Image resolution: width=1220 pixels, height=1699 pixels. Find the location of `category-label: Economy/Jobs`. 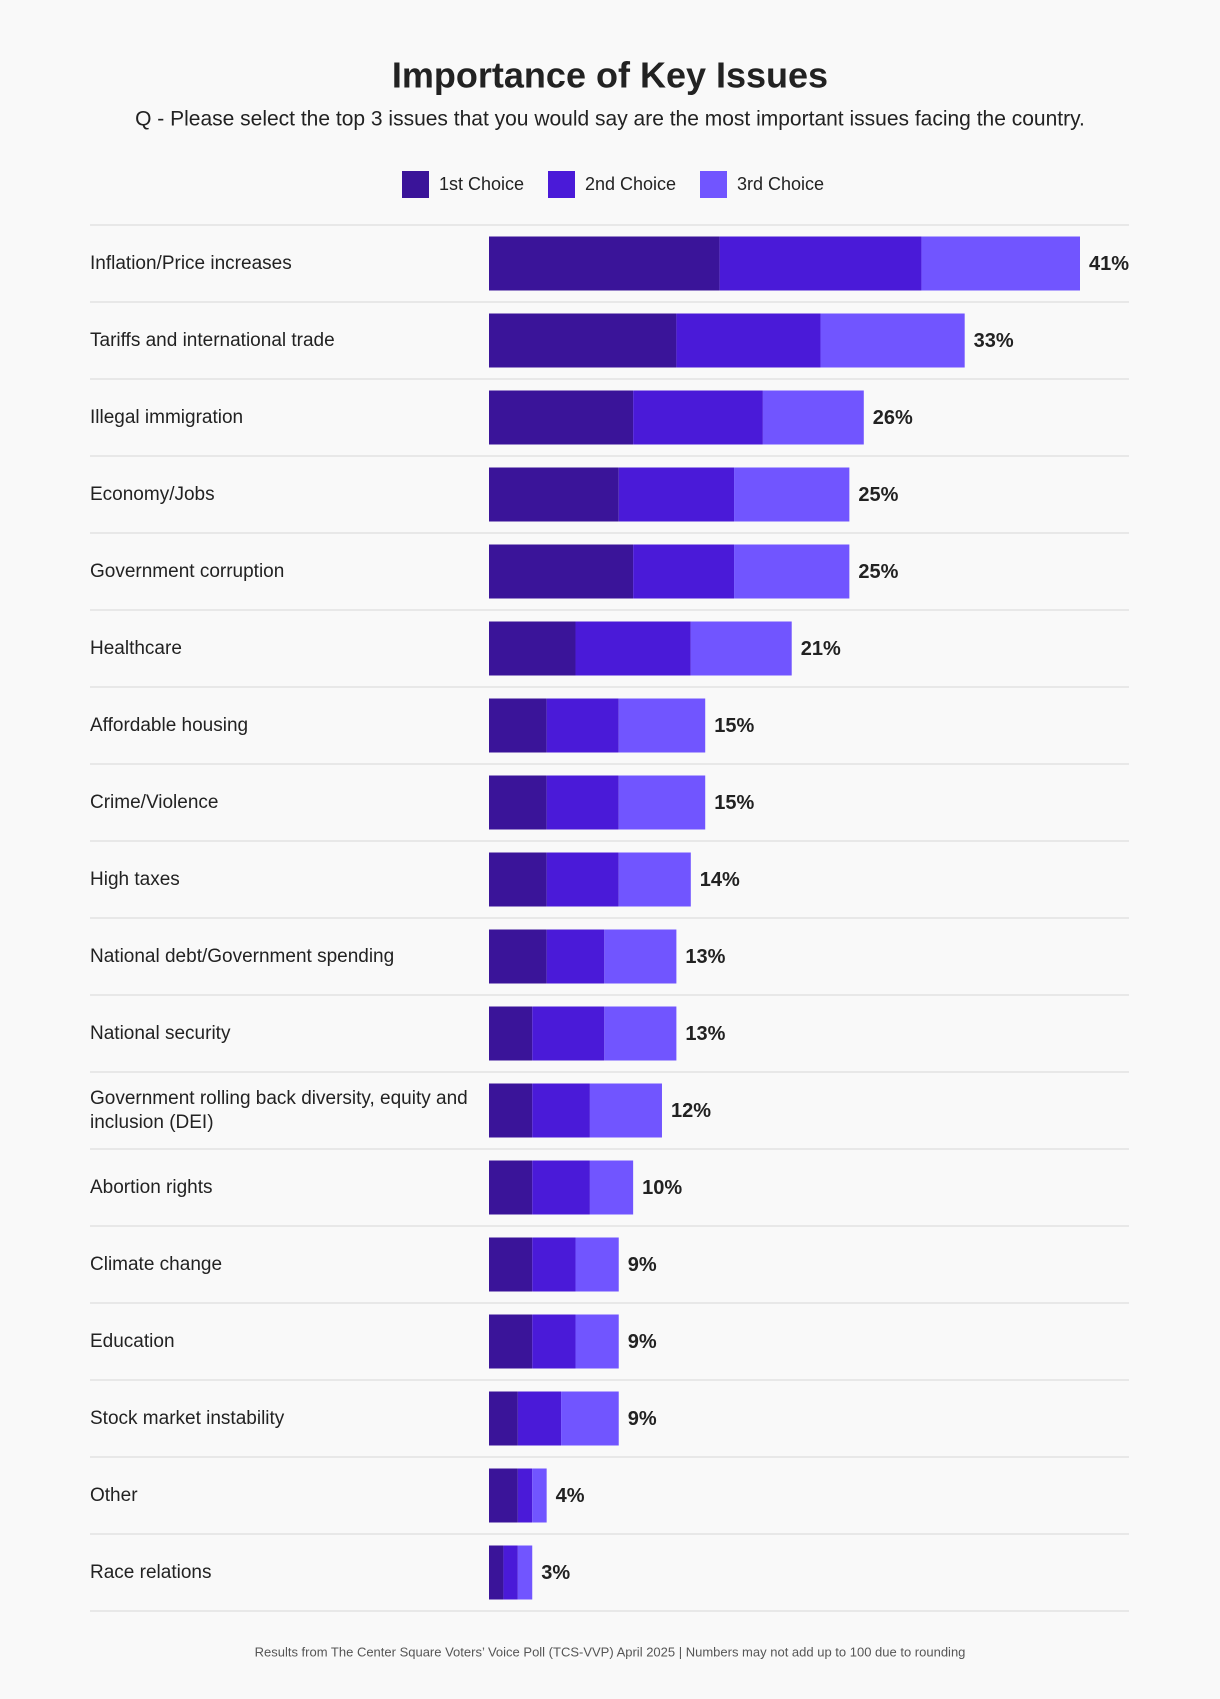

category-label: Economy/Jobs is located at coordinates (152, 494).